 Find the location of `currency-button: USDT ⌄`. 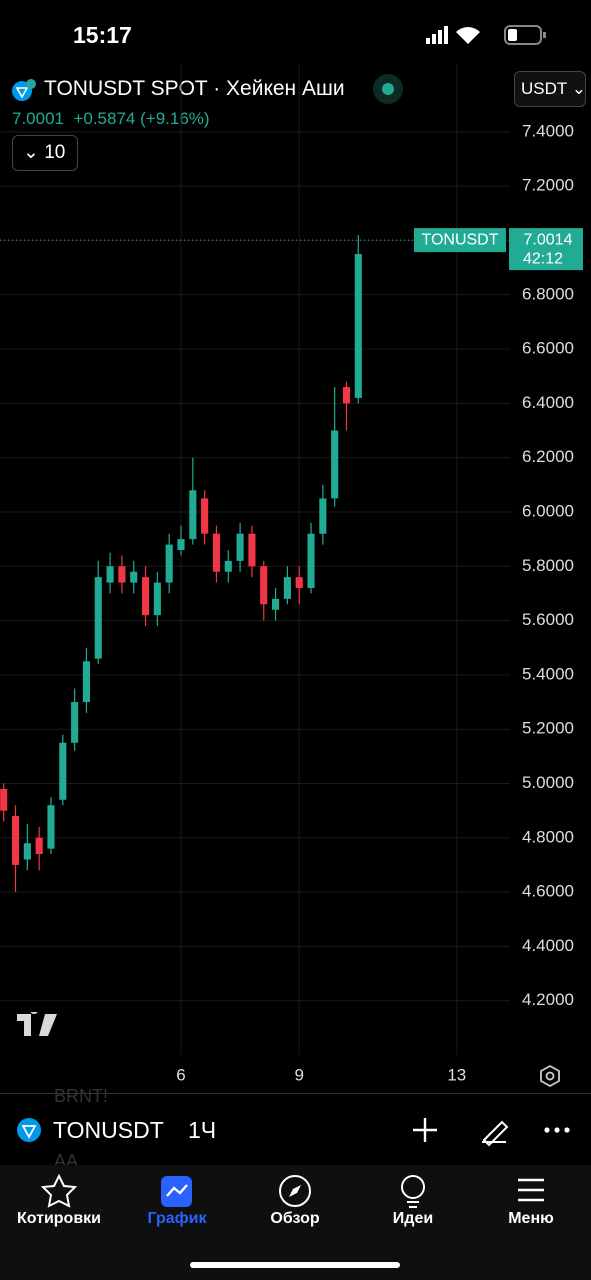

currency-button: USDT ⌄ is located at coordinates (550, 89).